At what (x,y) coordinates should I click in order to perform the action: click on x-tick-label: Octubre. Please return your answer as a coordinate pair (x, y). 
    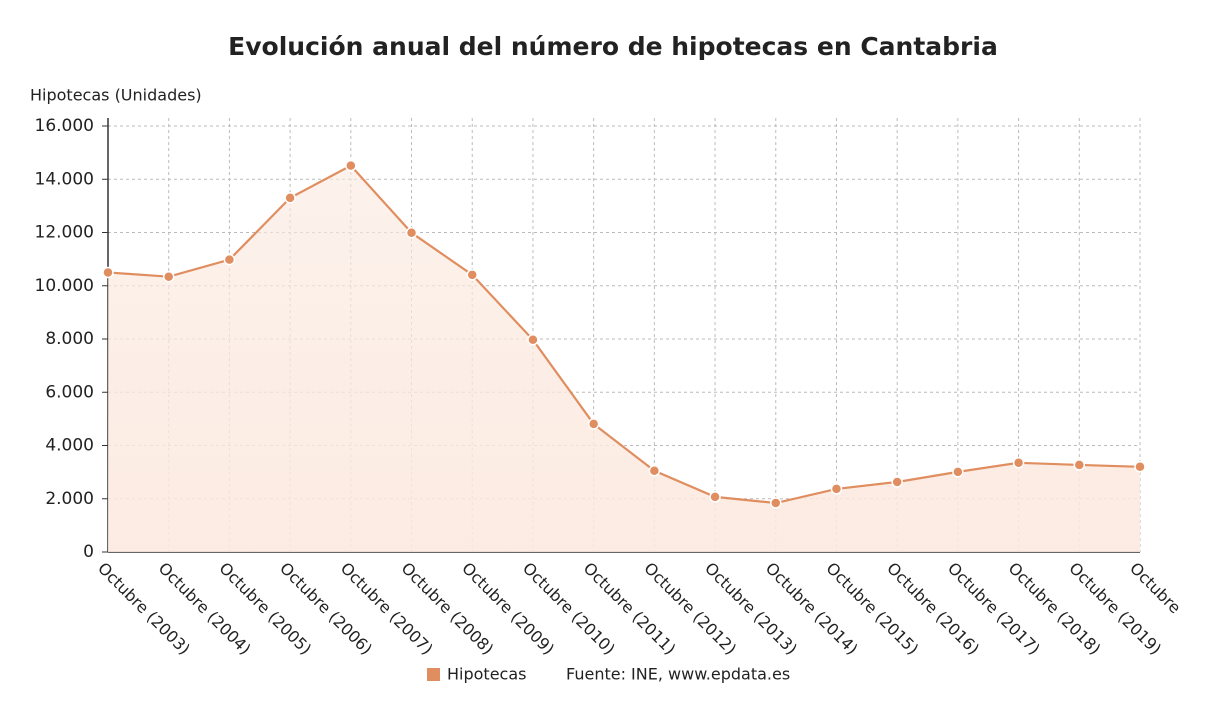
    Looking at the image, I should click on (1155, 588).